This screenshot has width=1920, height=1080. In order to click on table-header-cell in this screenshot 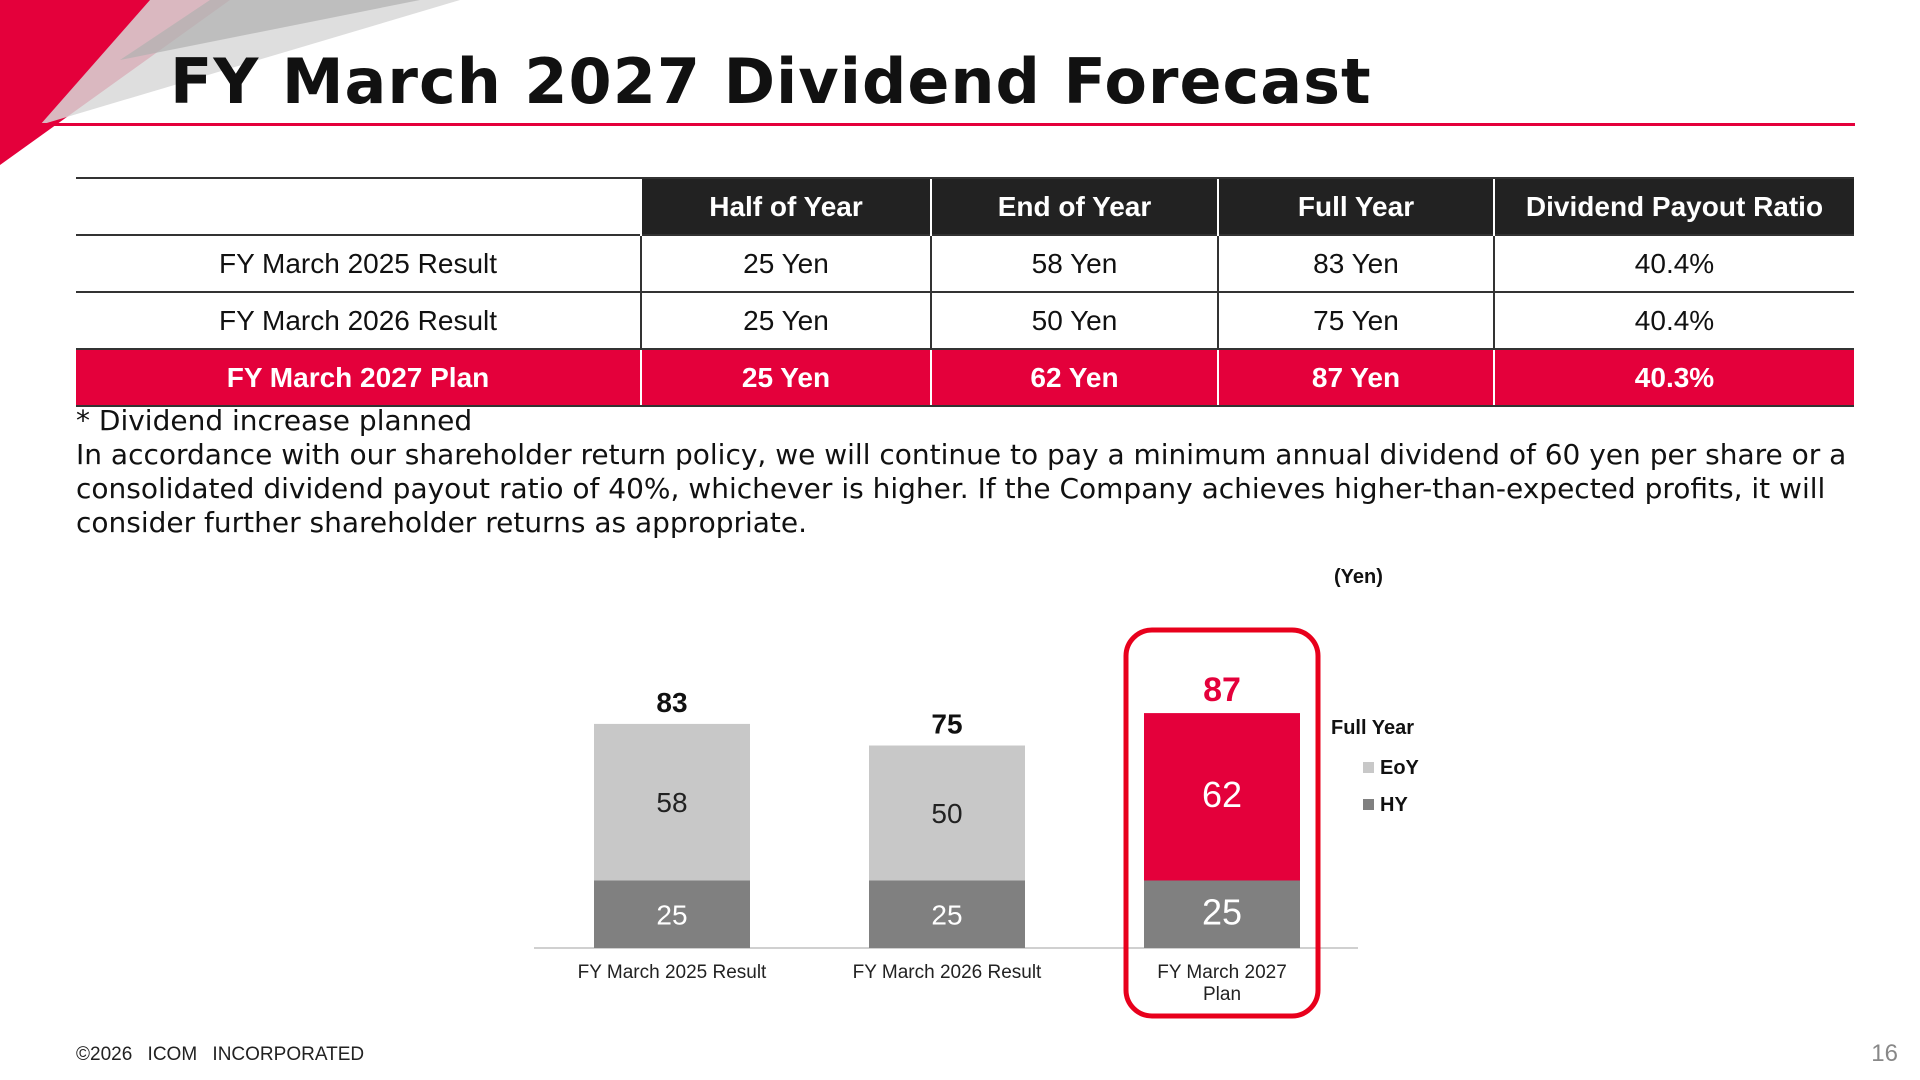, I will do `click(358, 206)`.